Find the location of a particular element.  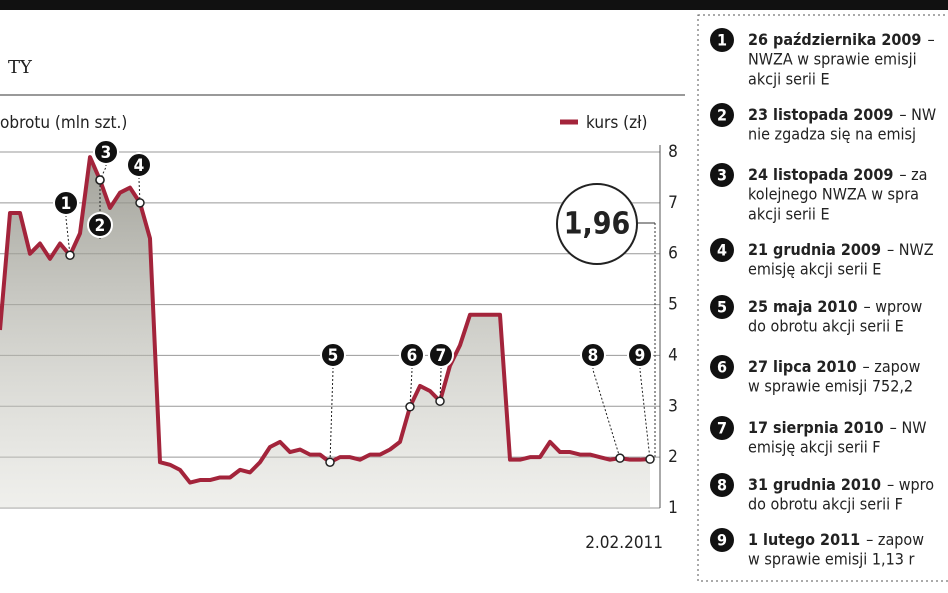

event-text: – is located at coordinates (930, 39).